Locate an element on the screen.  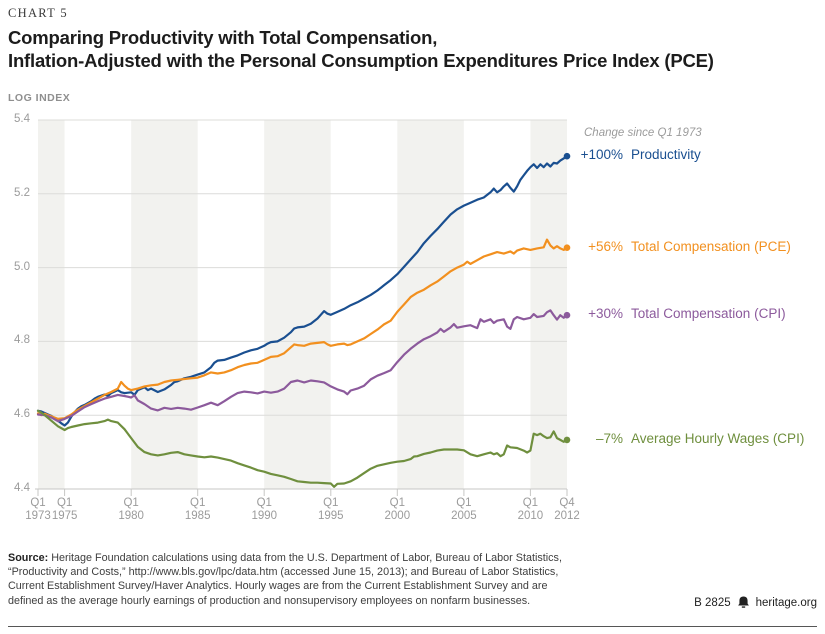
heritage-bell-icon is located at coordinates (743, 602).